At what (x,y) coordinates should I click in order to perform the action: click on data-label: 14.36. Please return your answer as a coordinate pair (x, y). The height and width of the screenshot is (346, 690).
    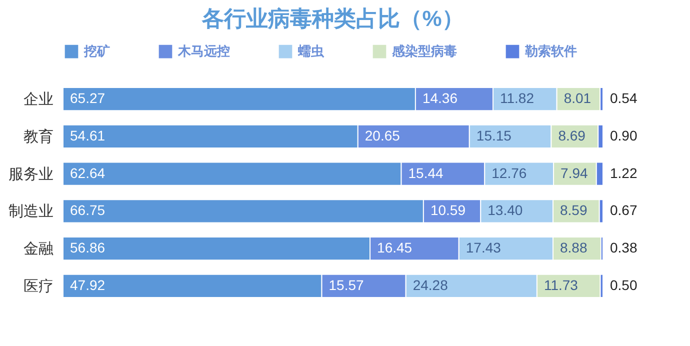
    Looking at the image, I should click on (440, 98).